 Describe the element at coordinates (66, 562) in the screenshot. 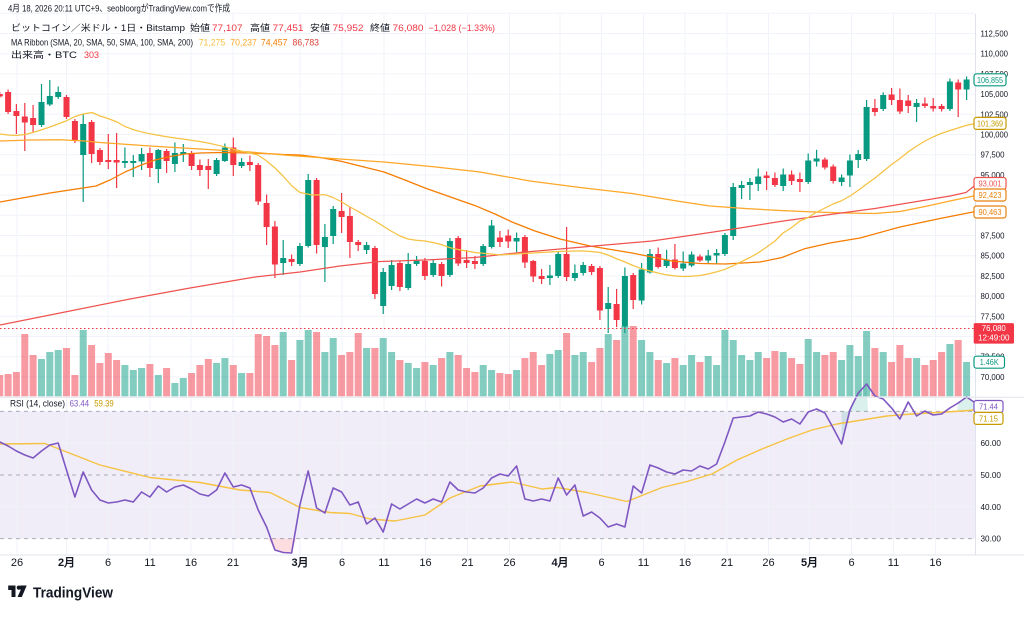

I see `svg-text: 2月` at that location.